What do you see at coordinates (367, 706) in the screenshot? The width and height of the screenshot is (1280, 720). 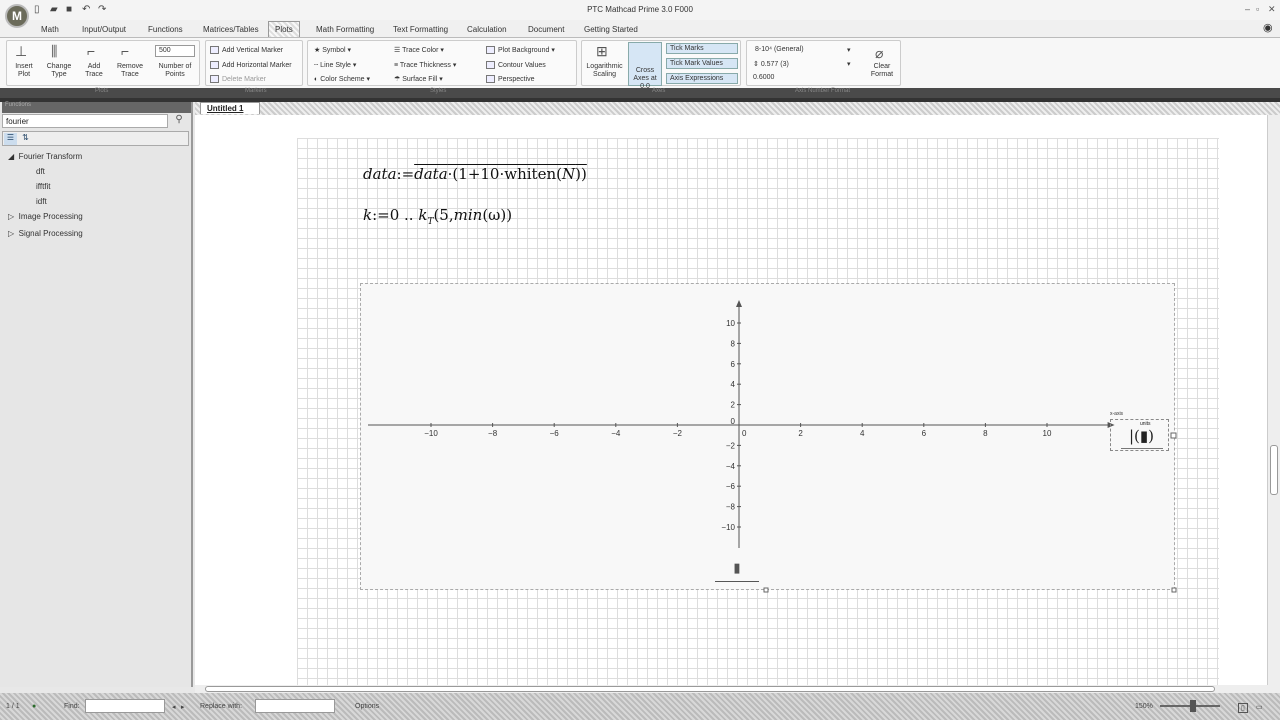 I see `options-button: Options` at bounding box center [367, 706].